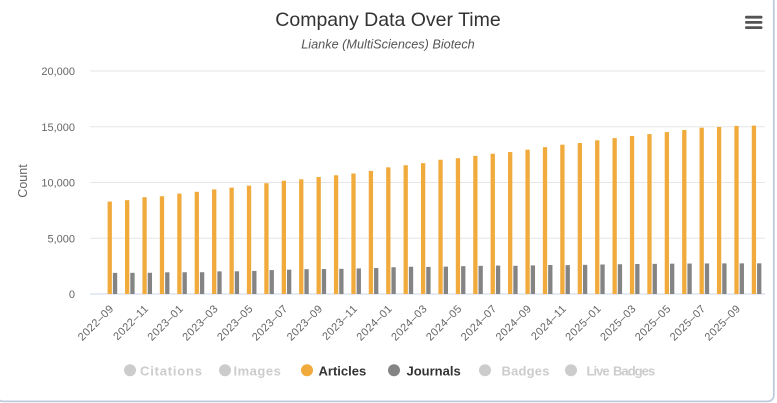 This screenshot has width=777, height=403. What do you see at coordinates (61, 239) in the screenshot?
I see `svg-text: 5,000` at bounding box center [61, 239].